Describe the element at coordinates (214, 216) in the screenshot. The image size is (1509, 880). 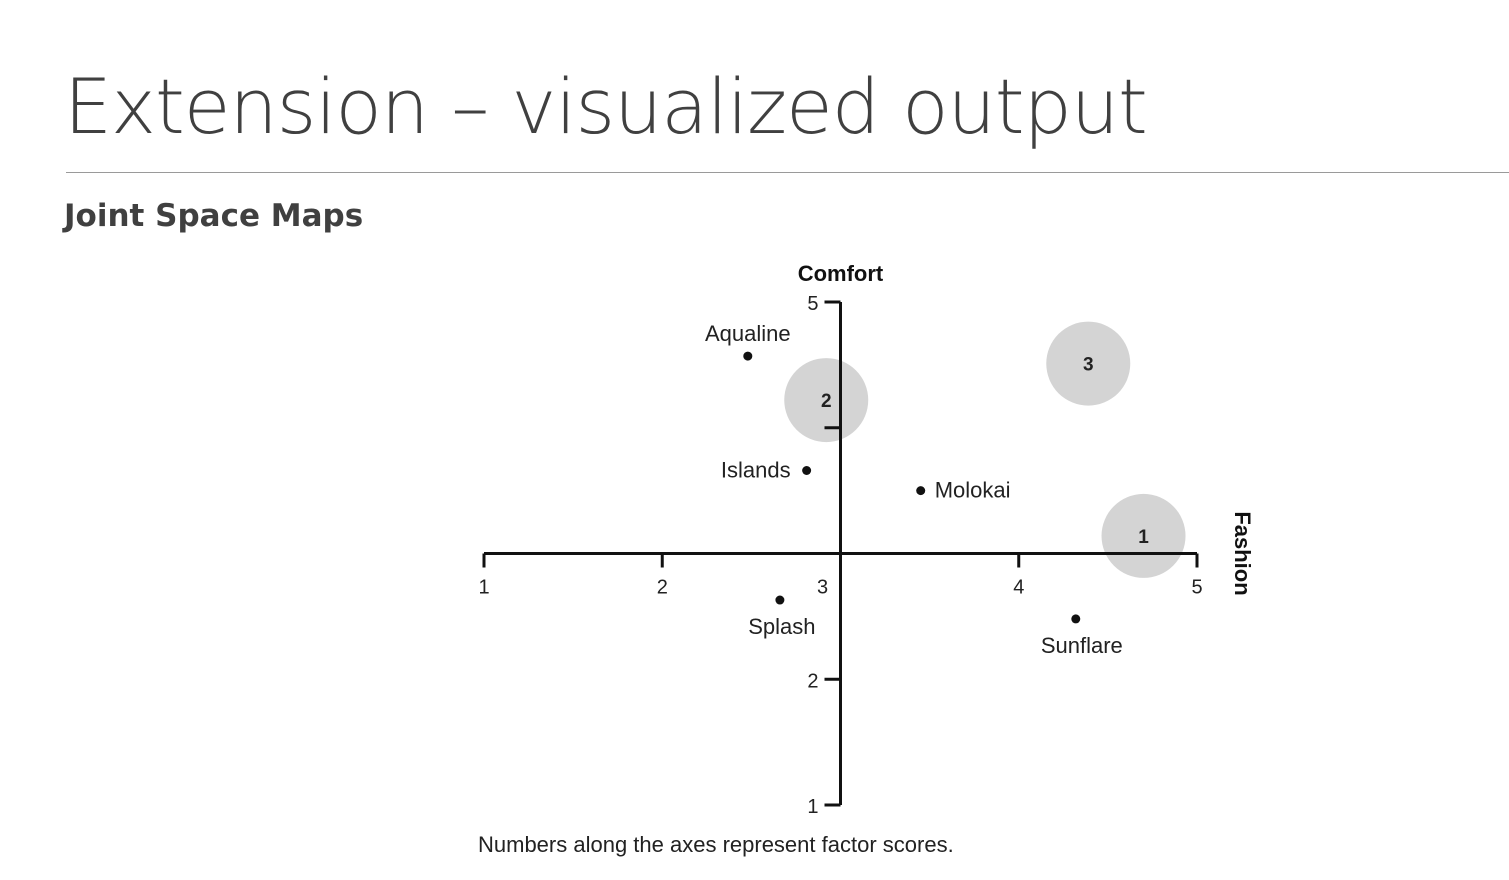
I see `slide-subtitle: Joint Space Maps` at that location.